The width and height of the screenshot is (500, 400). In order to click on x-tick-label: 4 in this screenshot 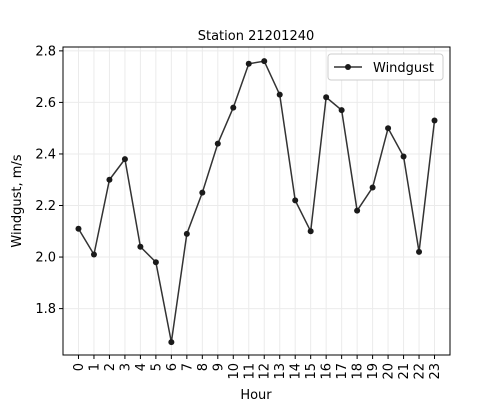, I will do `click(141, 367)`.